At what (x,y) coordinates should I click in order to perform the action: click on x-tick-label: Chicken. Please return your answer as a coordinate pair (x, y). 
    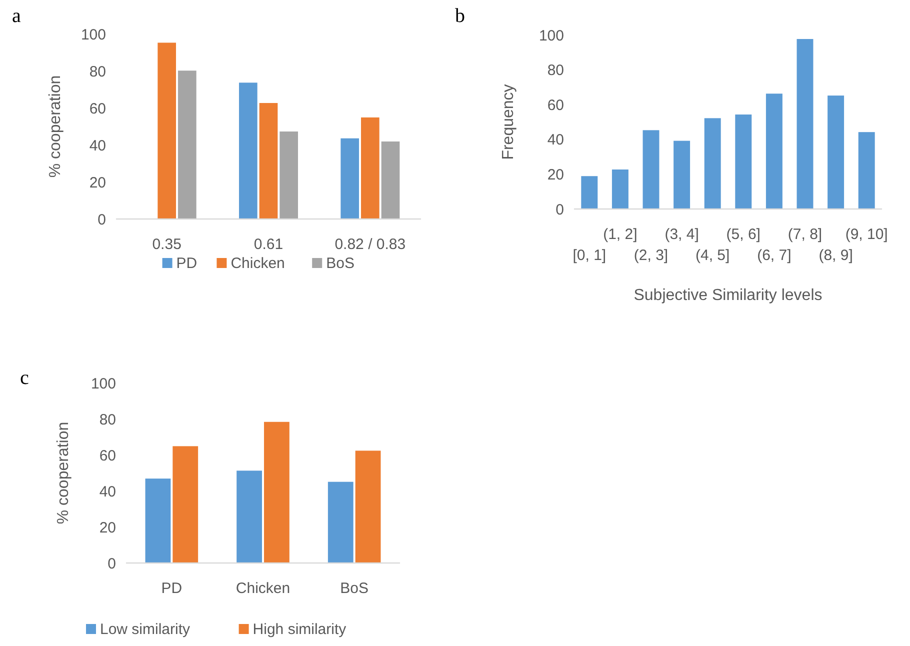
    Looking at the image, I should click on (263, 588).